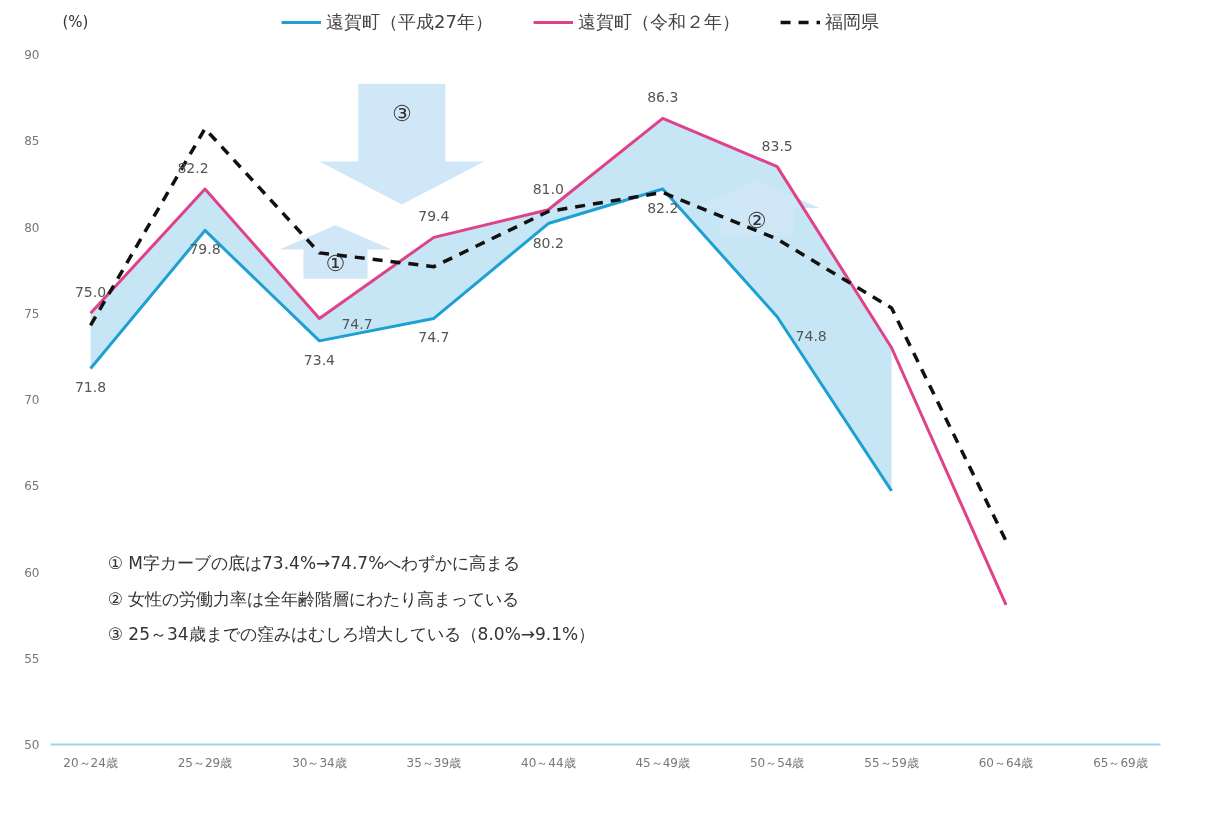 The width and height of the screenshot is (1210, 816). Describe the element at coordinates (32, 141) in the screenshot. I see `y-tick-label: 85` at that location.